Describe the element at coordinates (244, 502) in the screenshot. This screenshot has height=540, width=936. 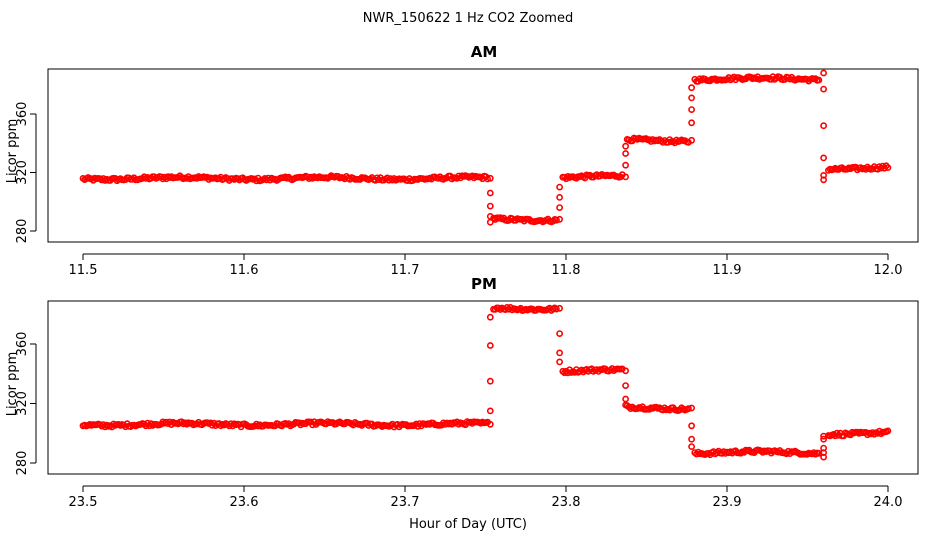
I see `x-tick-label: 23.6` at that location.